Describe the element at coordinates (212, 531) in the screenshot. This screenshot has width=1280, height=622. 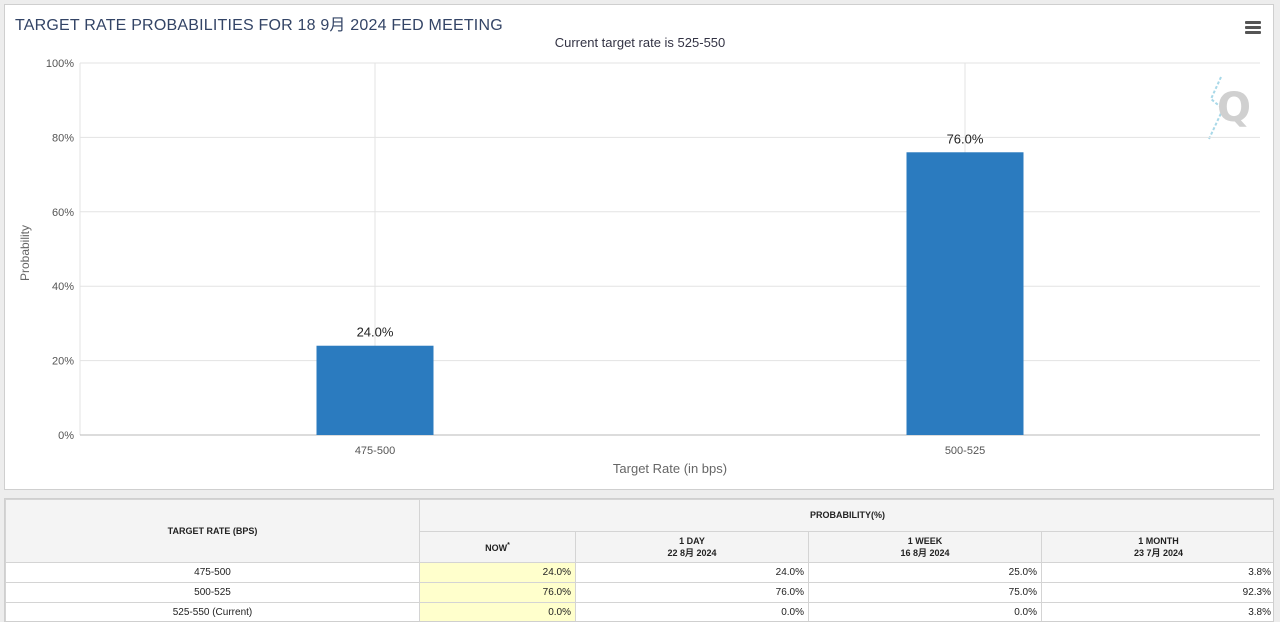
I see `target-rate-header: TARGET RATE (BPS)` at that location.